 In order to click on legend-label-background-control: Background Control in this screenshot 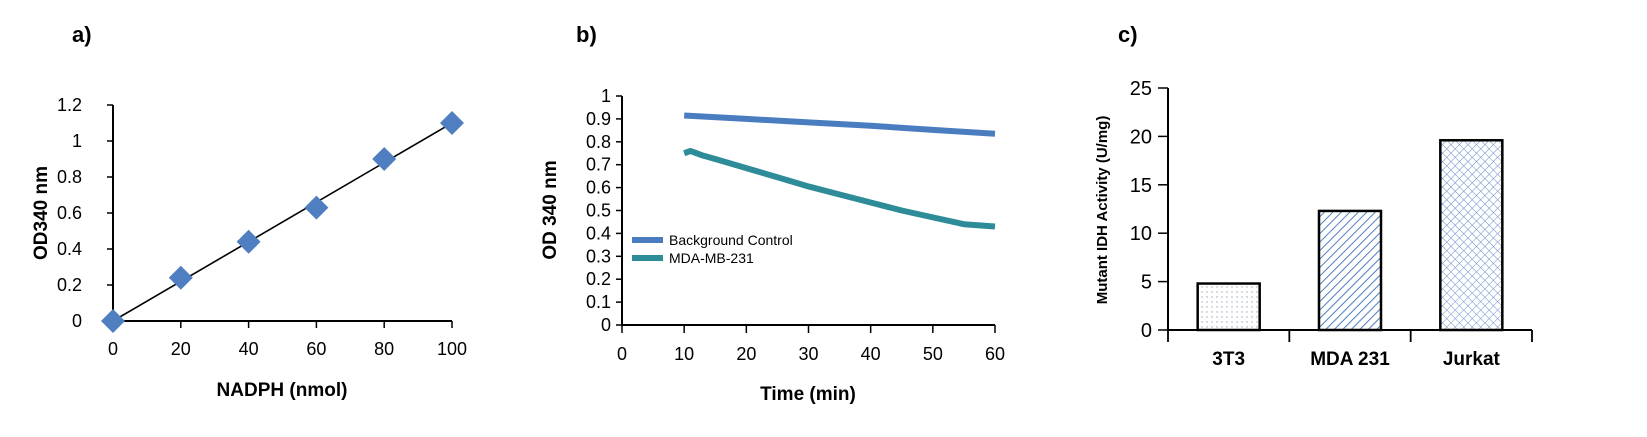, I will do `click(731, 240)`.